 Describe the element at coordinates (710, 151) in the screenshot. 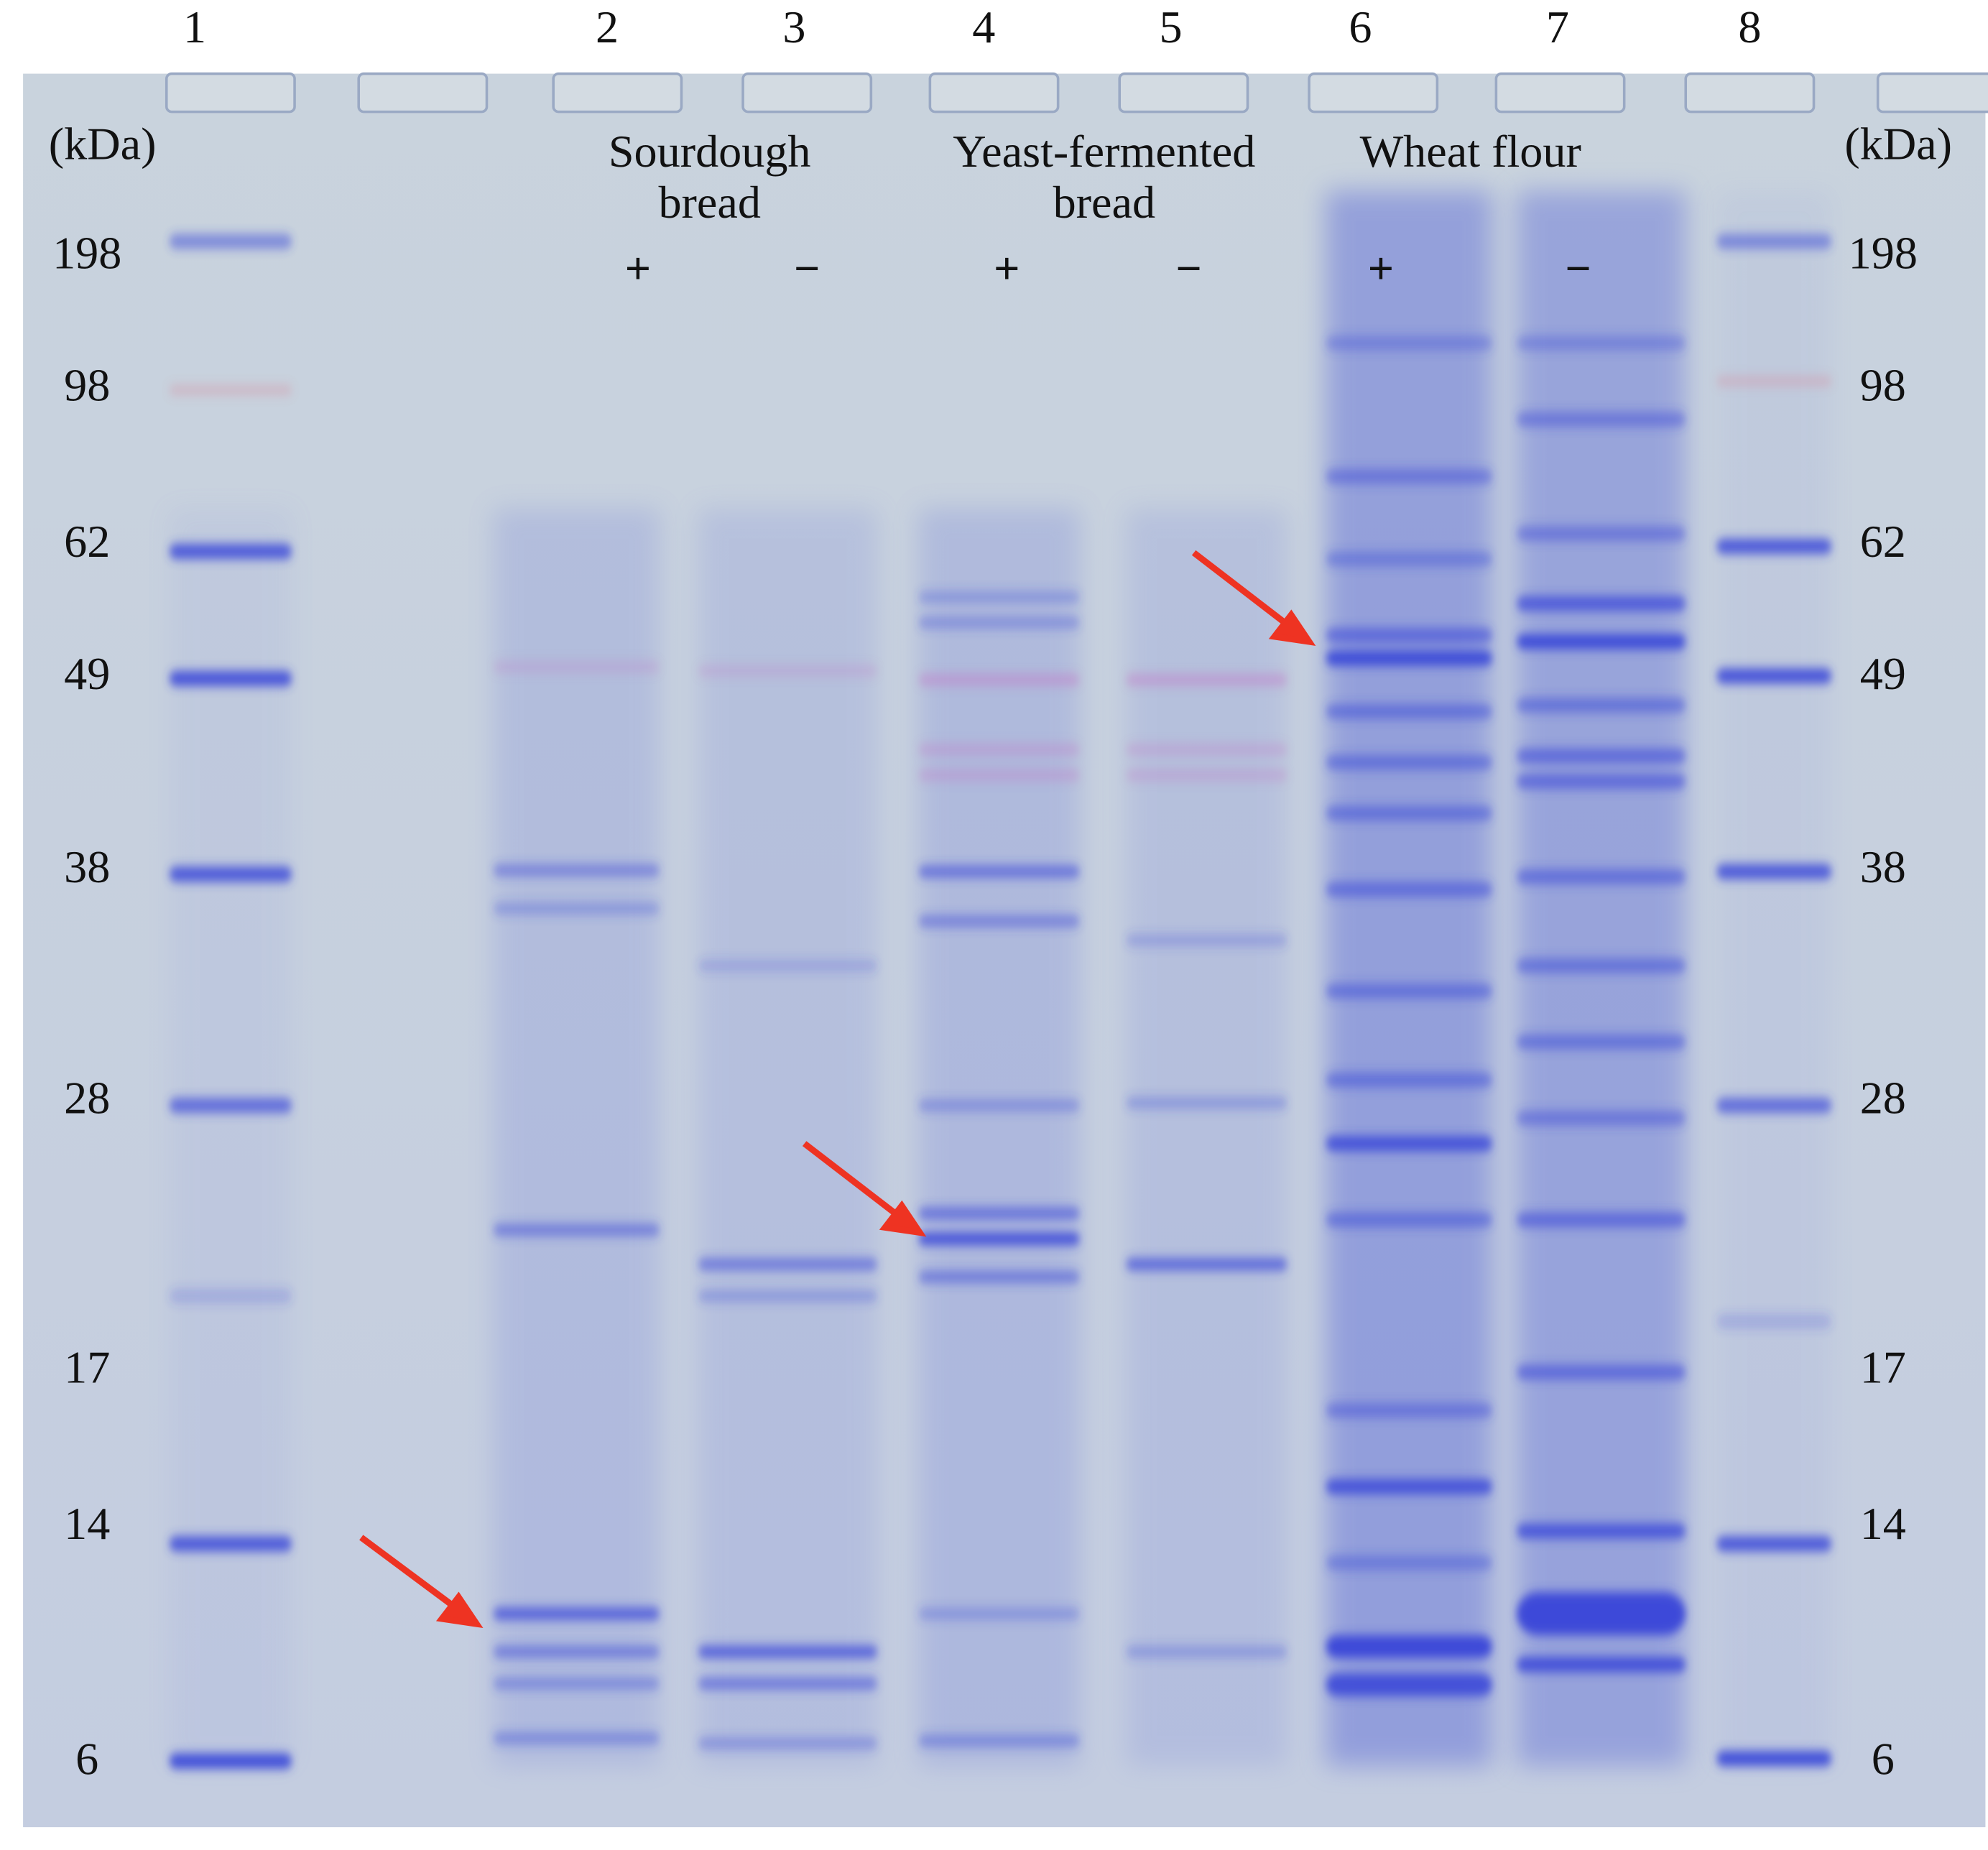

I see `group-label: Sourdough` at that location.